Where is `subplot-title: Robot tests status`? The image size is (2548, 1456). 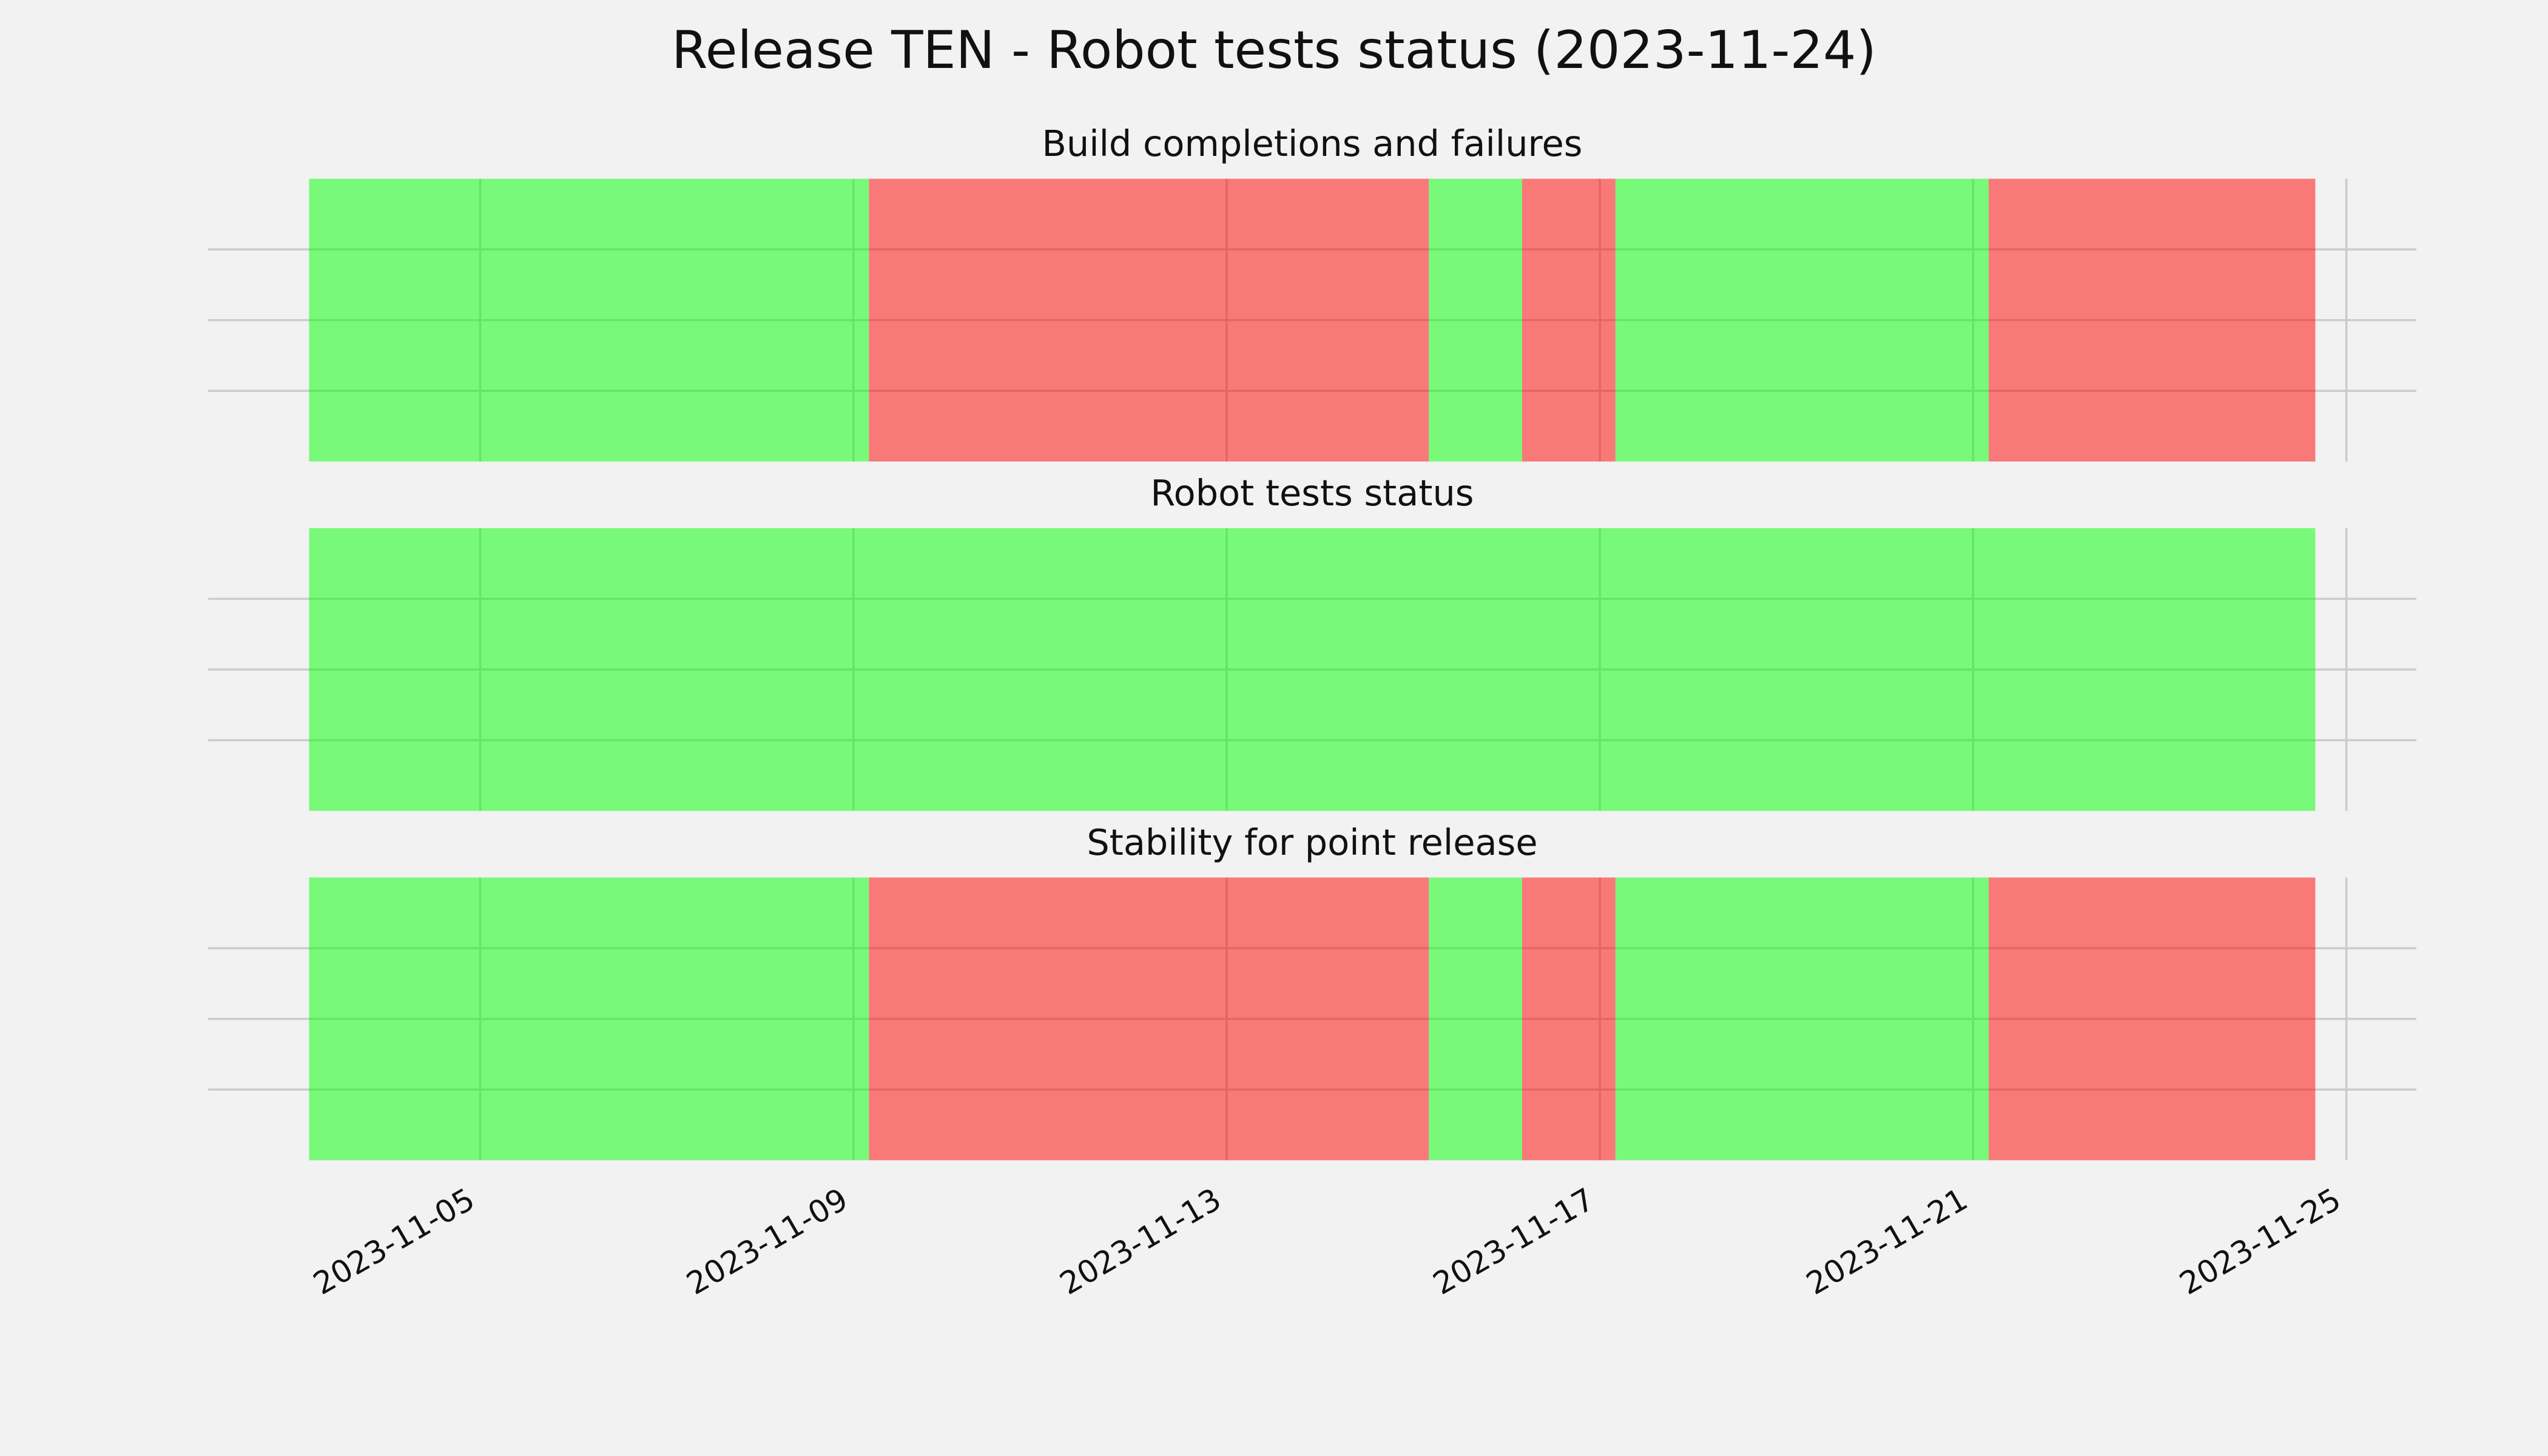 subplot-title: Robot tests status is located at coordinates (1312, 493).